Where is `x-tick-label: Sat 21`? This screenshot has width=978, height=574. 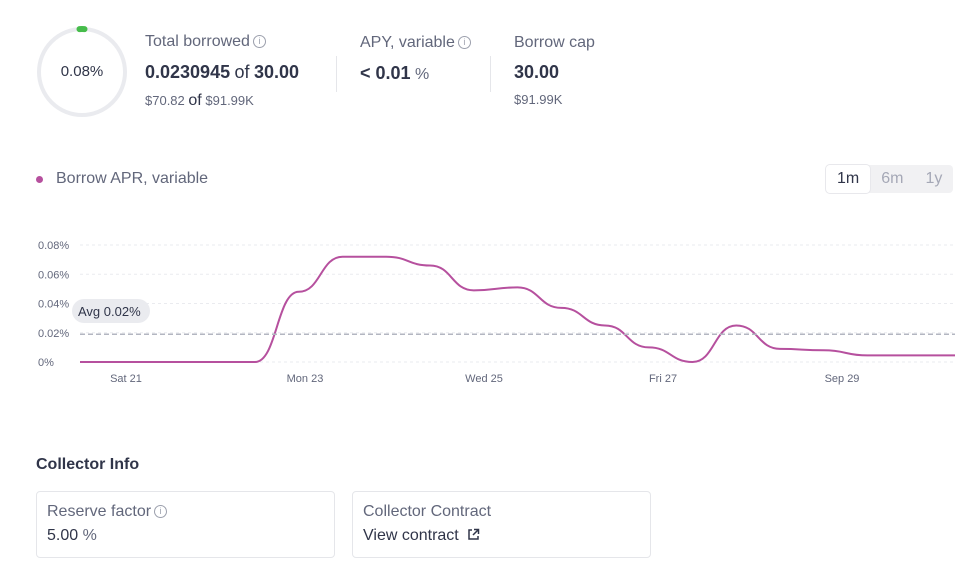
x-tick-label: Sat 21 is located at coordinates (126, 379).